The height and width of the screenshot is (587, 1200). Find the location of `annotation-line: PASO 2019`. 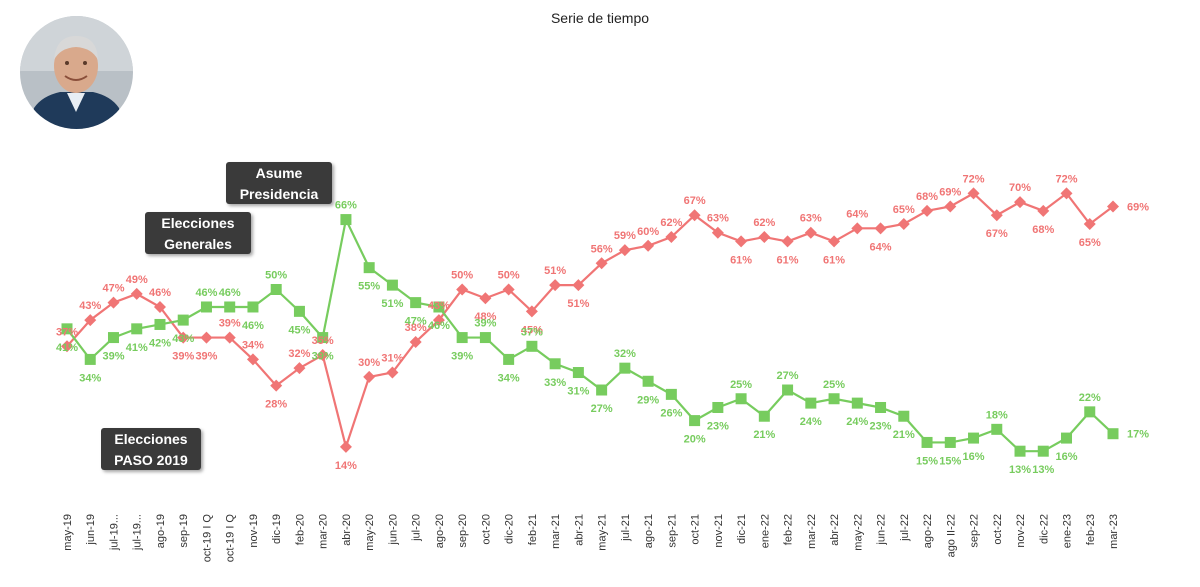

annotation-line: PASO 2019 is located at coordinates (151, 460).